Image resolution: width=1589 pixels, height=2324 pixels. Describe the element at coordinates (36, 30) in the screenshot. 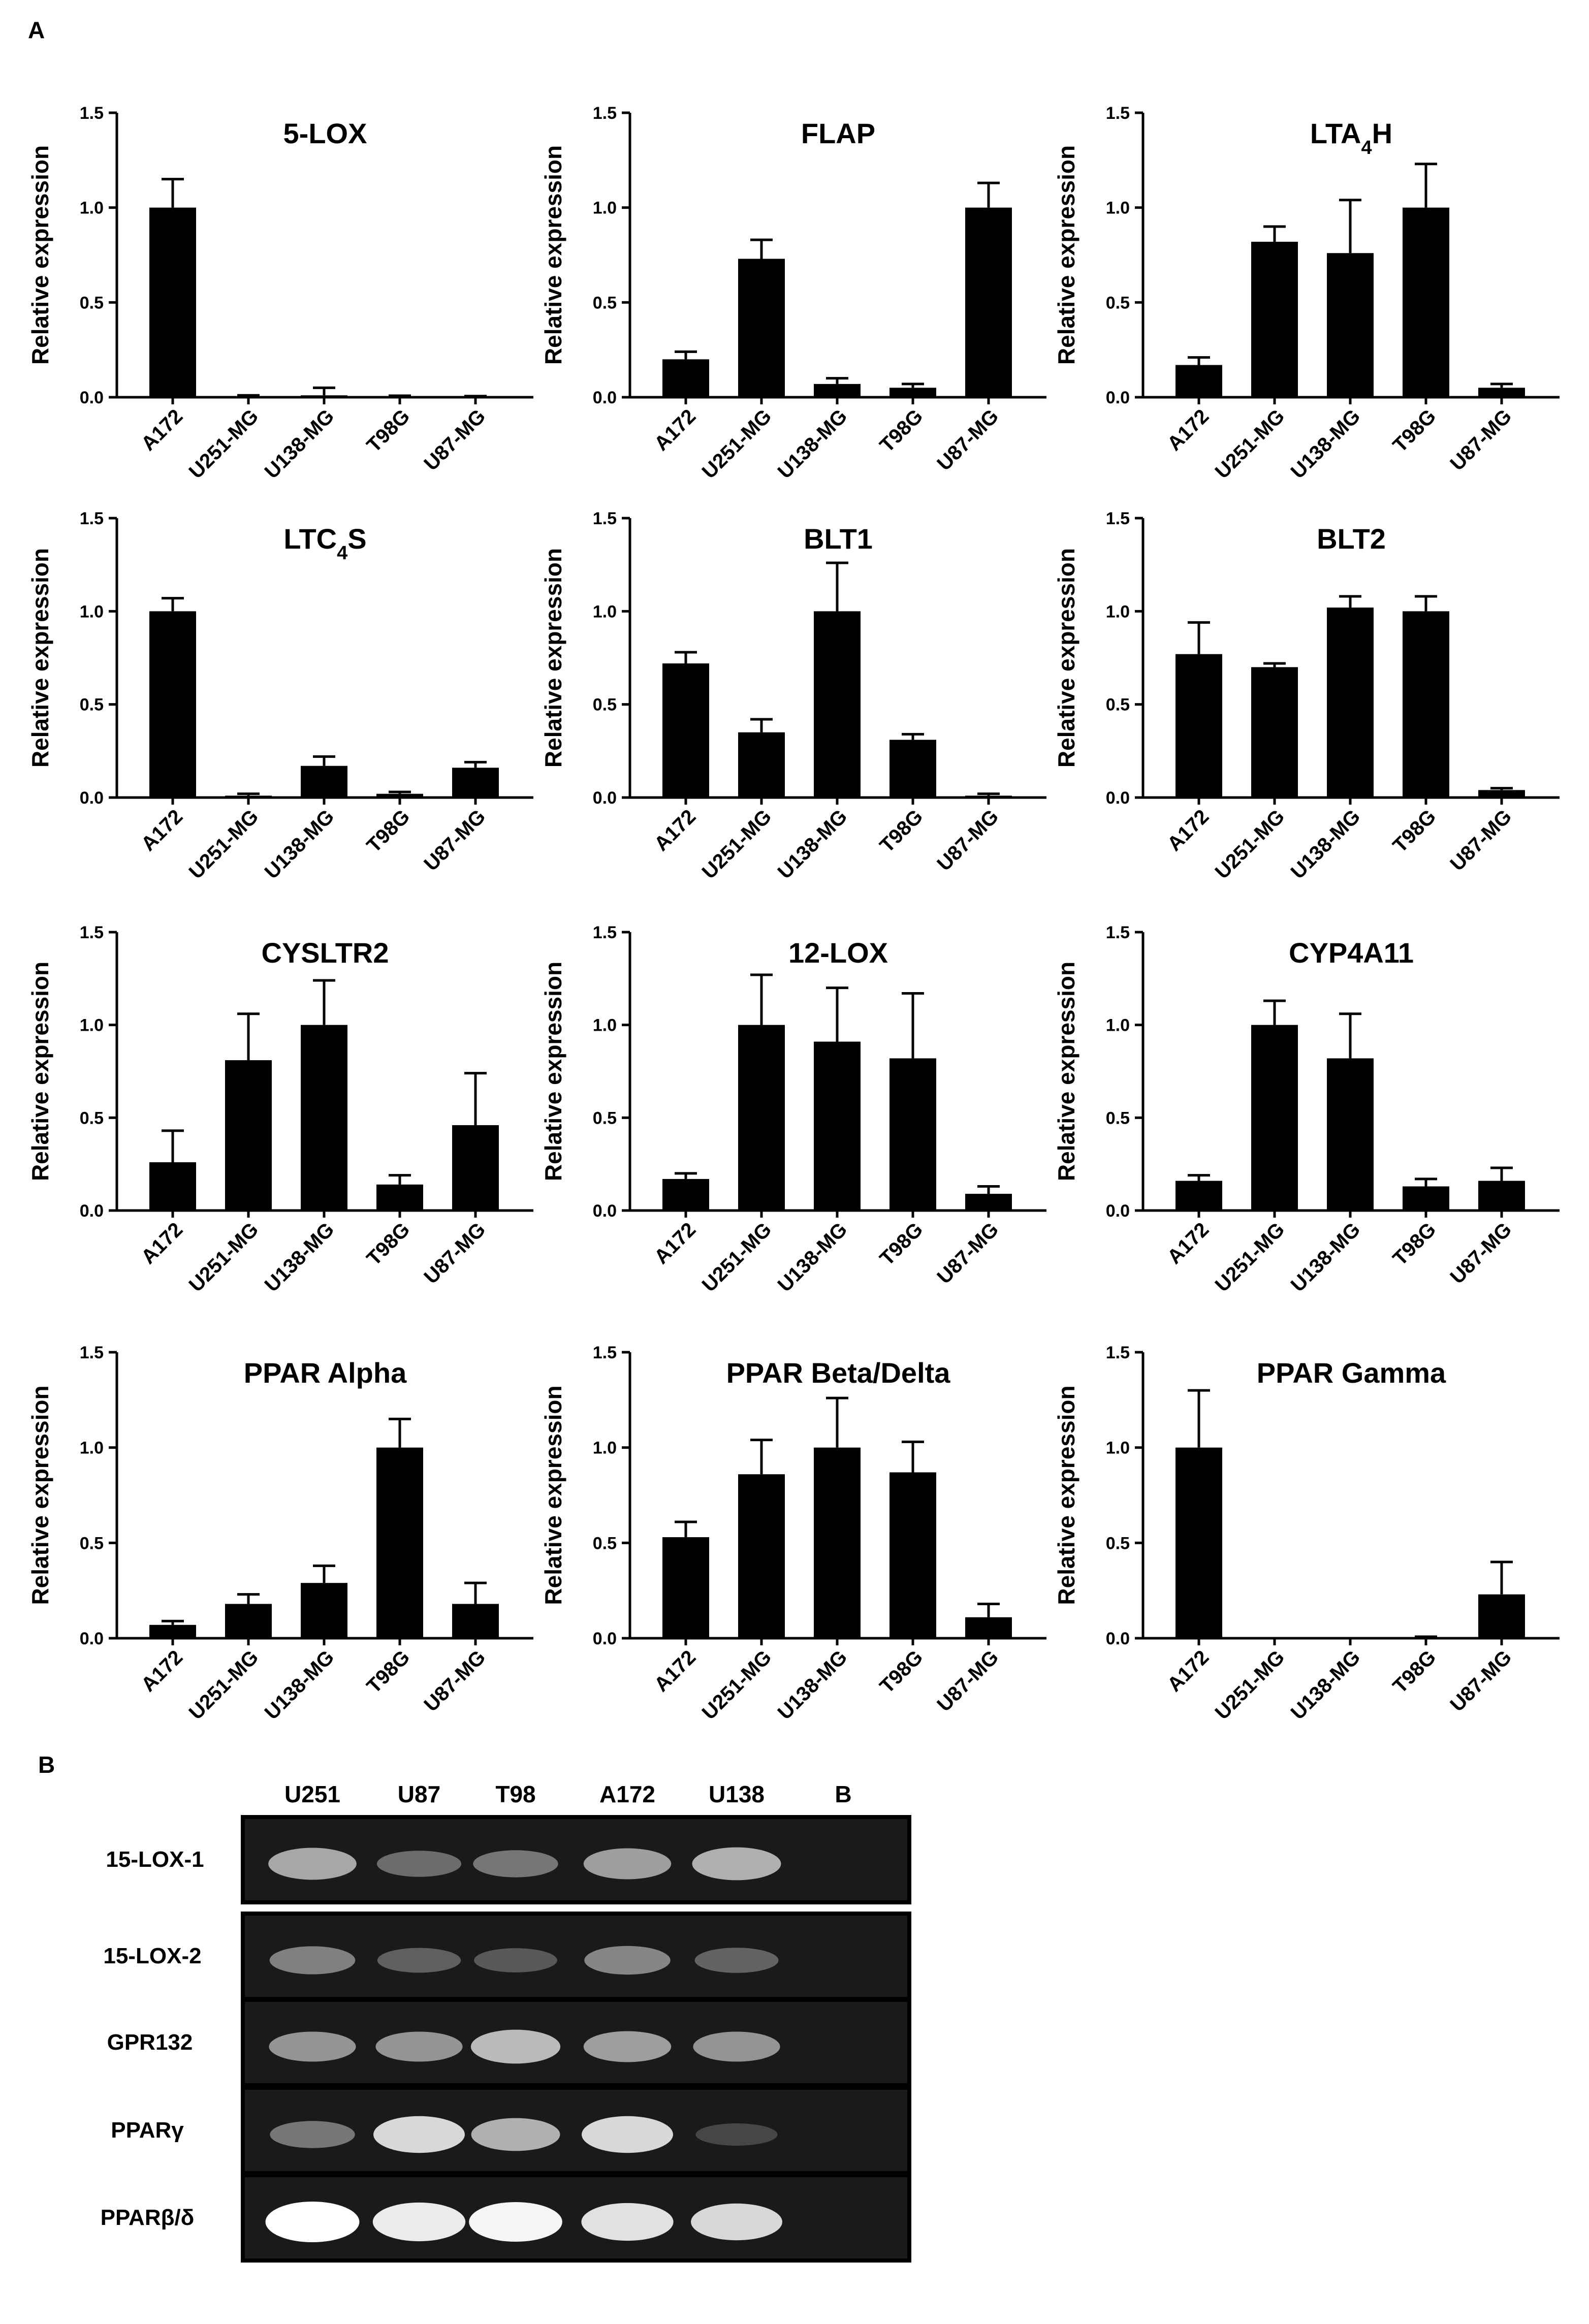

I see `panel-a-label: A` at that location.